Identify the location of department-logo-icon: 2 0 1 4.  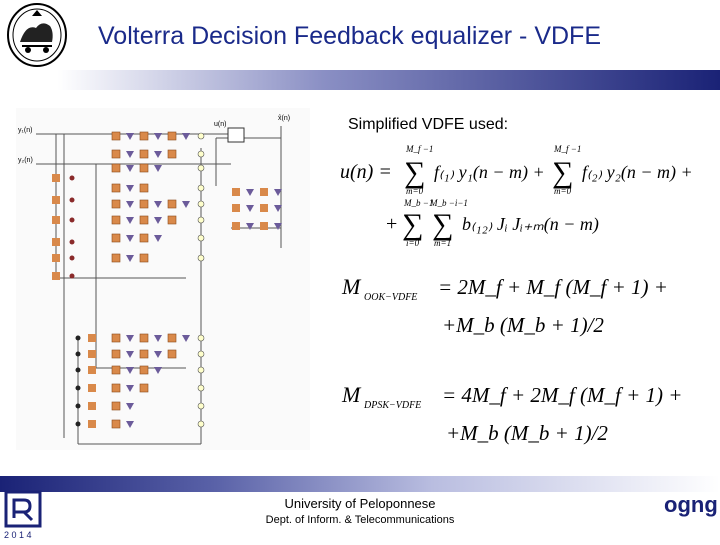
(23, 515).